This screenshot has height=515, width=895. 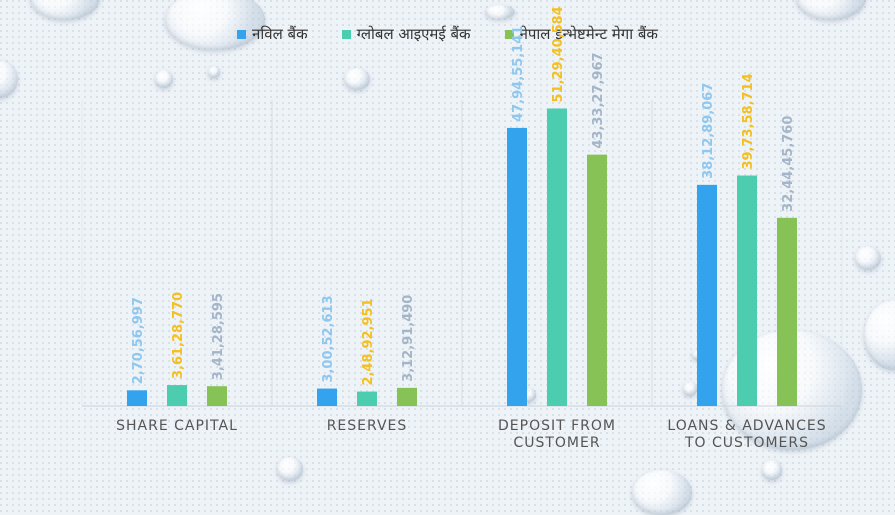 I want to click on category-label-line: DEPOSIT FROM, so click(x=557, y=426).